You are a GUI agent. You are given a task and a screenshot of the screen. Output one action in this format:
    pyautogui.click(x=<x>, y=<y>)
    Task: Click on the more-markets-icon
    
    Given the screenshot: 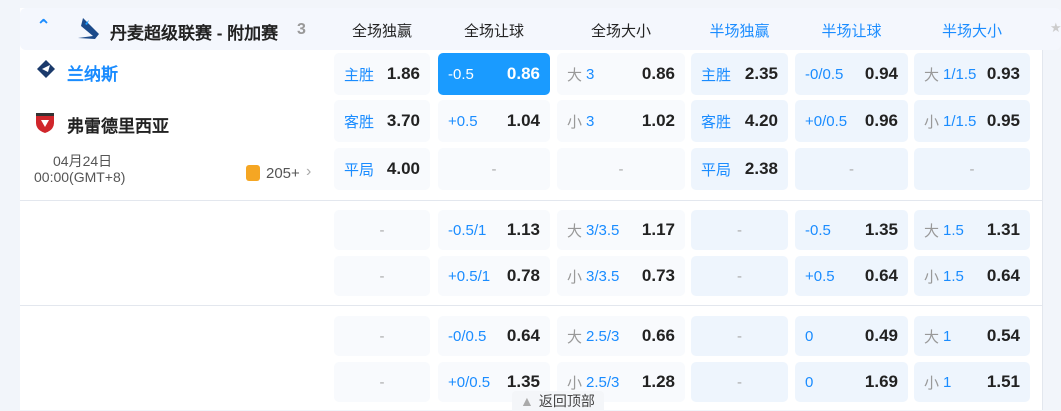 What is the action you would take?
    pyautogui.click(x=253, y=173)
    